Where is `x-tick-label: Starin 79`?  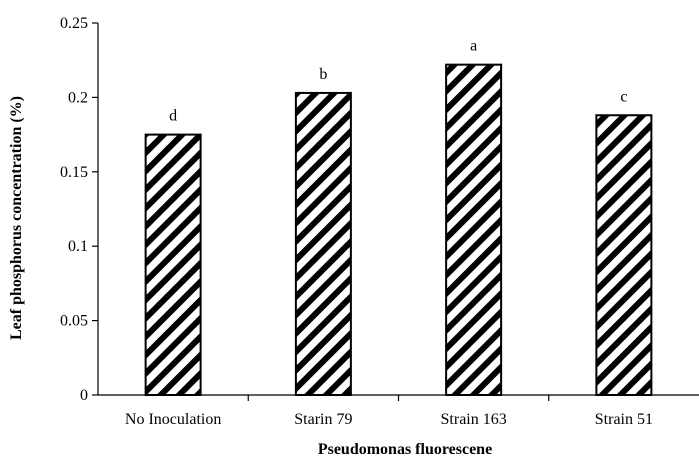
x-tick-label: Starin 79 is located at coordinates (323, 419).